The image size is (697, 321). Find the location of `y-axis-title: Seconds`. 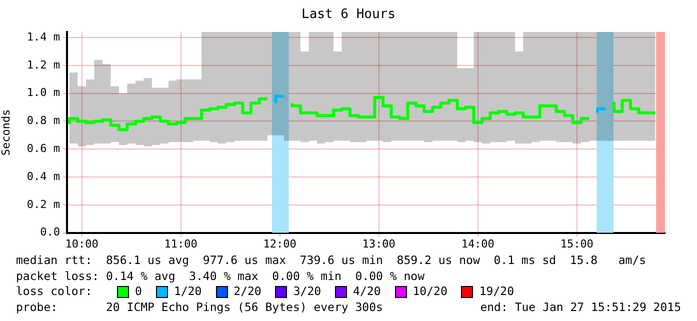

y-axis-title: Seconds is located at coordinates (6, 132).